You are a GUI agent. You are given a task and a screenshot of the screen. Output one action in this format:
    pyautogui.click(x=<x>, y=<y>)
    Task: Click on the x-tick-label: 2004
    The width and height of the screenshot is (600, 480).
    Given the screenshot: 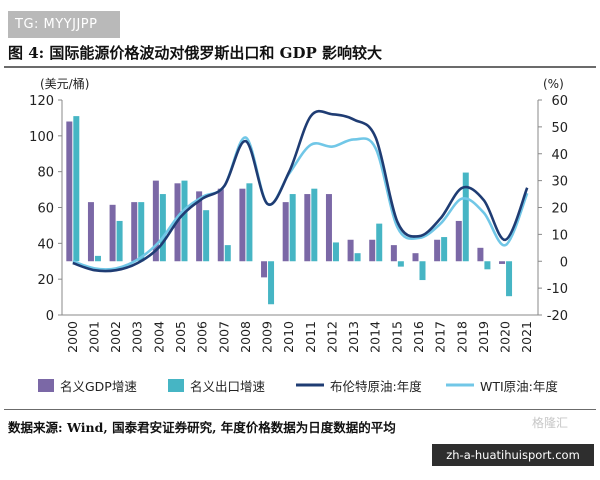 What is the action you would take?
    pyautogui.click(x=158, y=337)
    